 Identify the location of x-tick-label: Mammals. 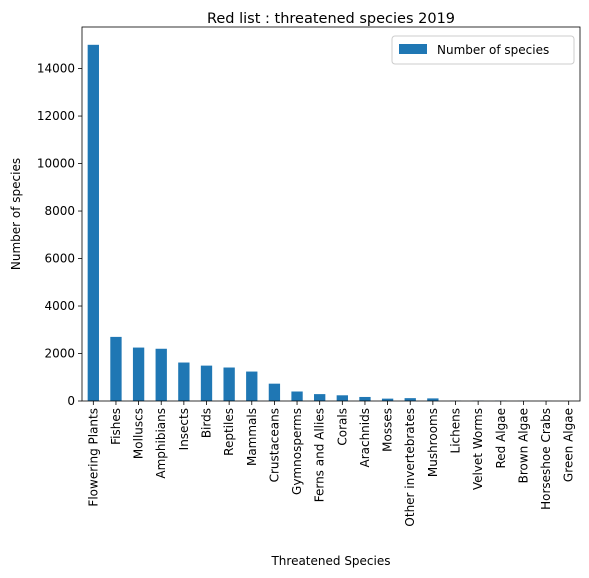
(252, 437).